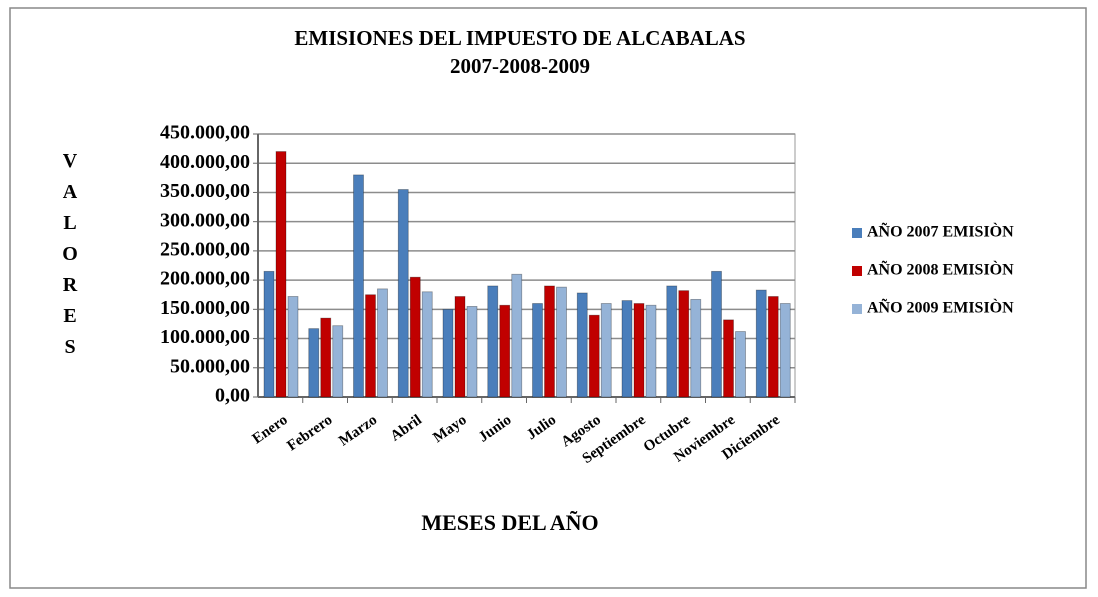 The height and width of the screenshot is (597, 1098). I want to click on y-tick-label: 350.000,00, so click(205, 191).